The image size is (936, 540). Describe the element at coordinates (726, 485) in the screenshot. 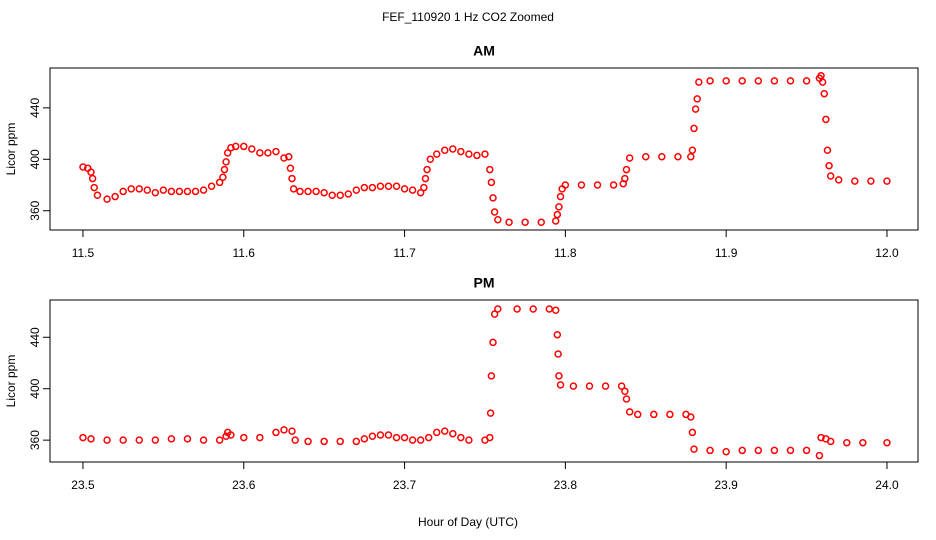

I see `x-tick-label: 23.9` at that location.